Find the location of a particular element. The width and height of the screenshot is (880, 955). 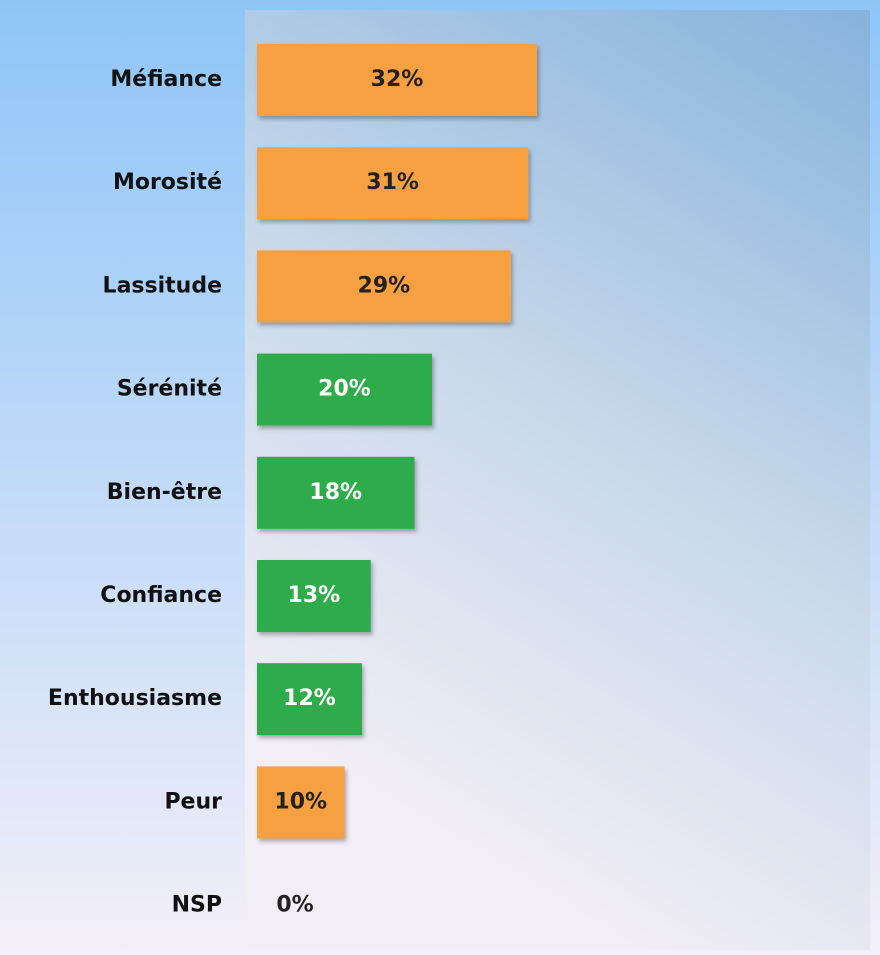

category-label: Morosité is located at coordinates (167, 182).